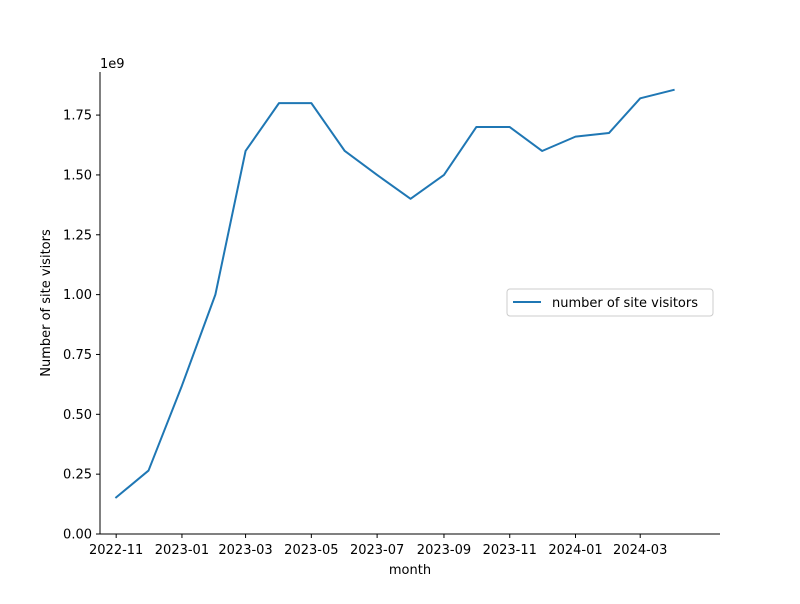  Describe the element at coordinates (81, 326) in the screenshot. I see `y-axis-ticks: 0.00 0.25 0.50 0.75 1.00 1.25 1.50 1.75` at that location.